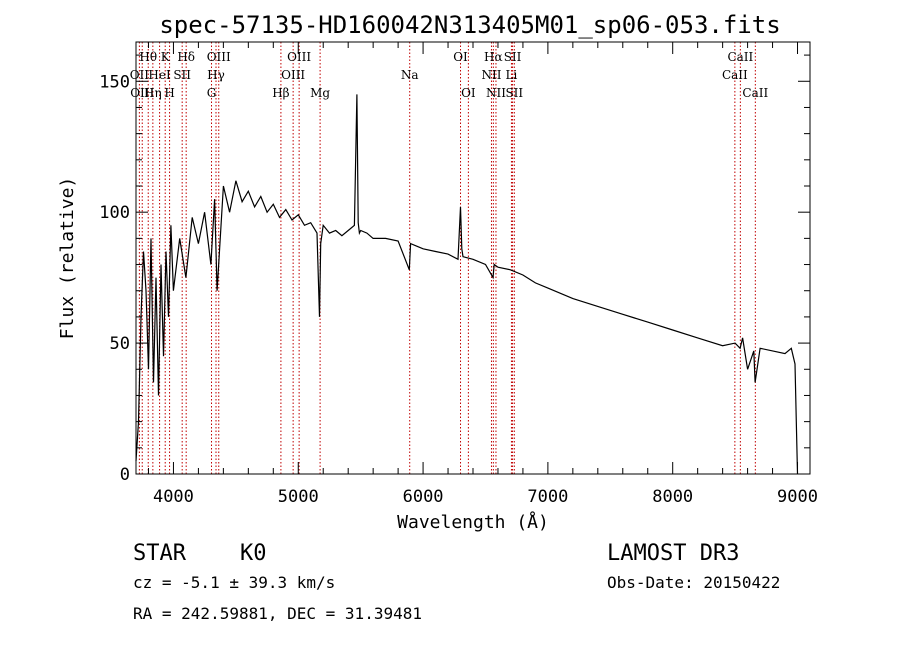 This screenshot has width=900, height=654. Describe the element at coordinates (280, 93) in the screenshot. I see `line-label-12: Hβ` at that location.